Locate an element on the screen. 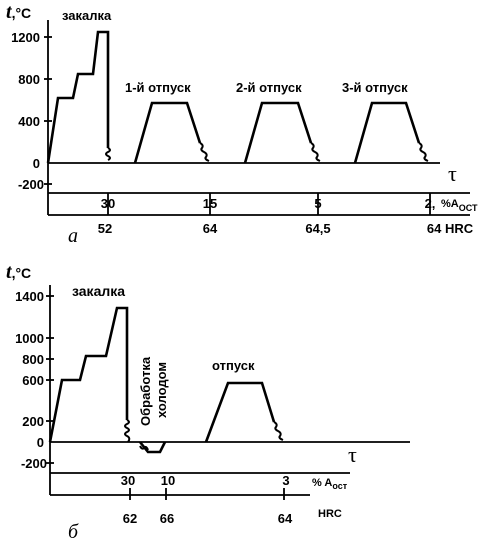 Image resolution: width=498 pixels, height=549 pixels. diagram-b-temper-wiggle is located at coordinates (278, 431).